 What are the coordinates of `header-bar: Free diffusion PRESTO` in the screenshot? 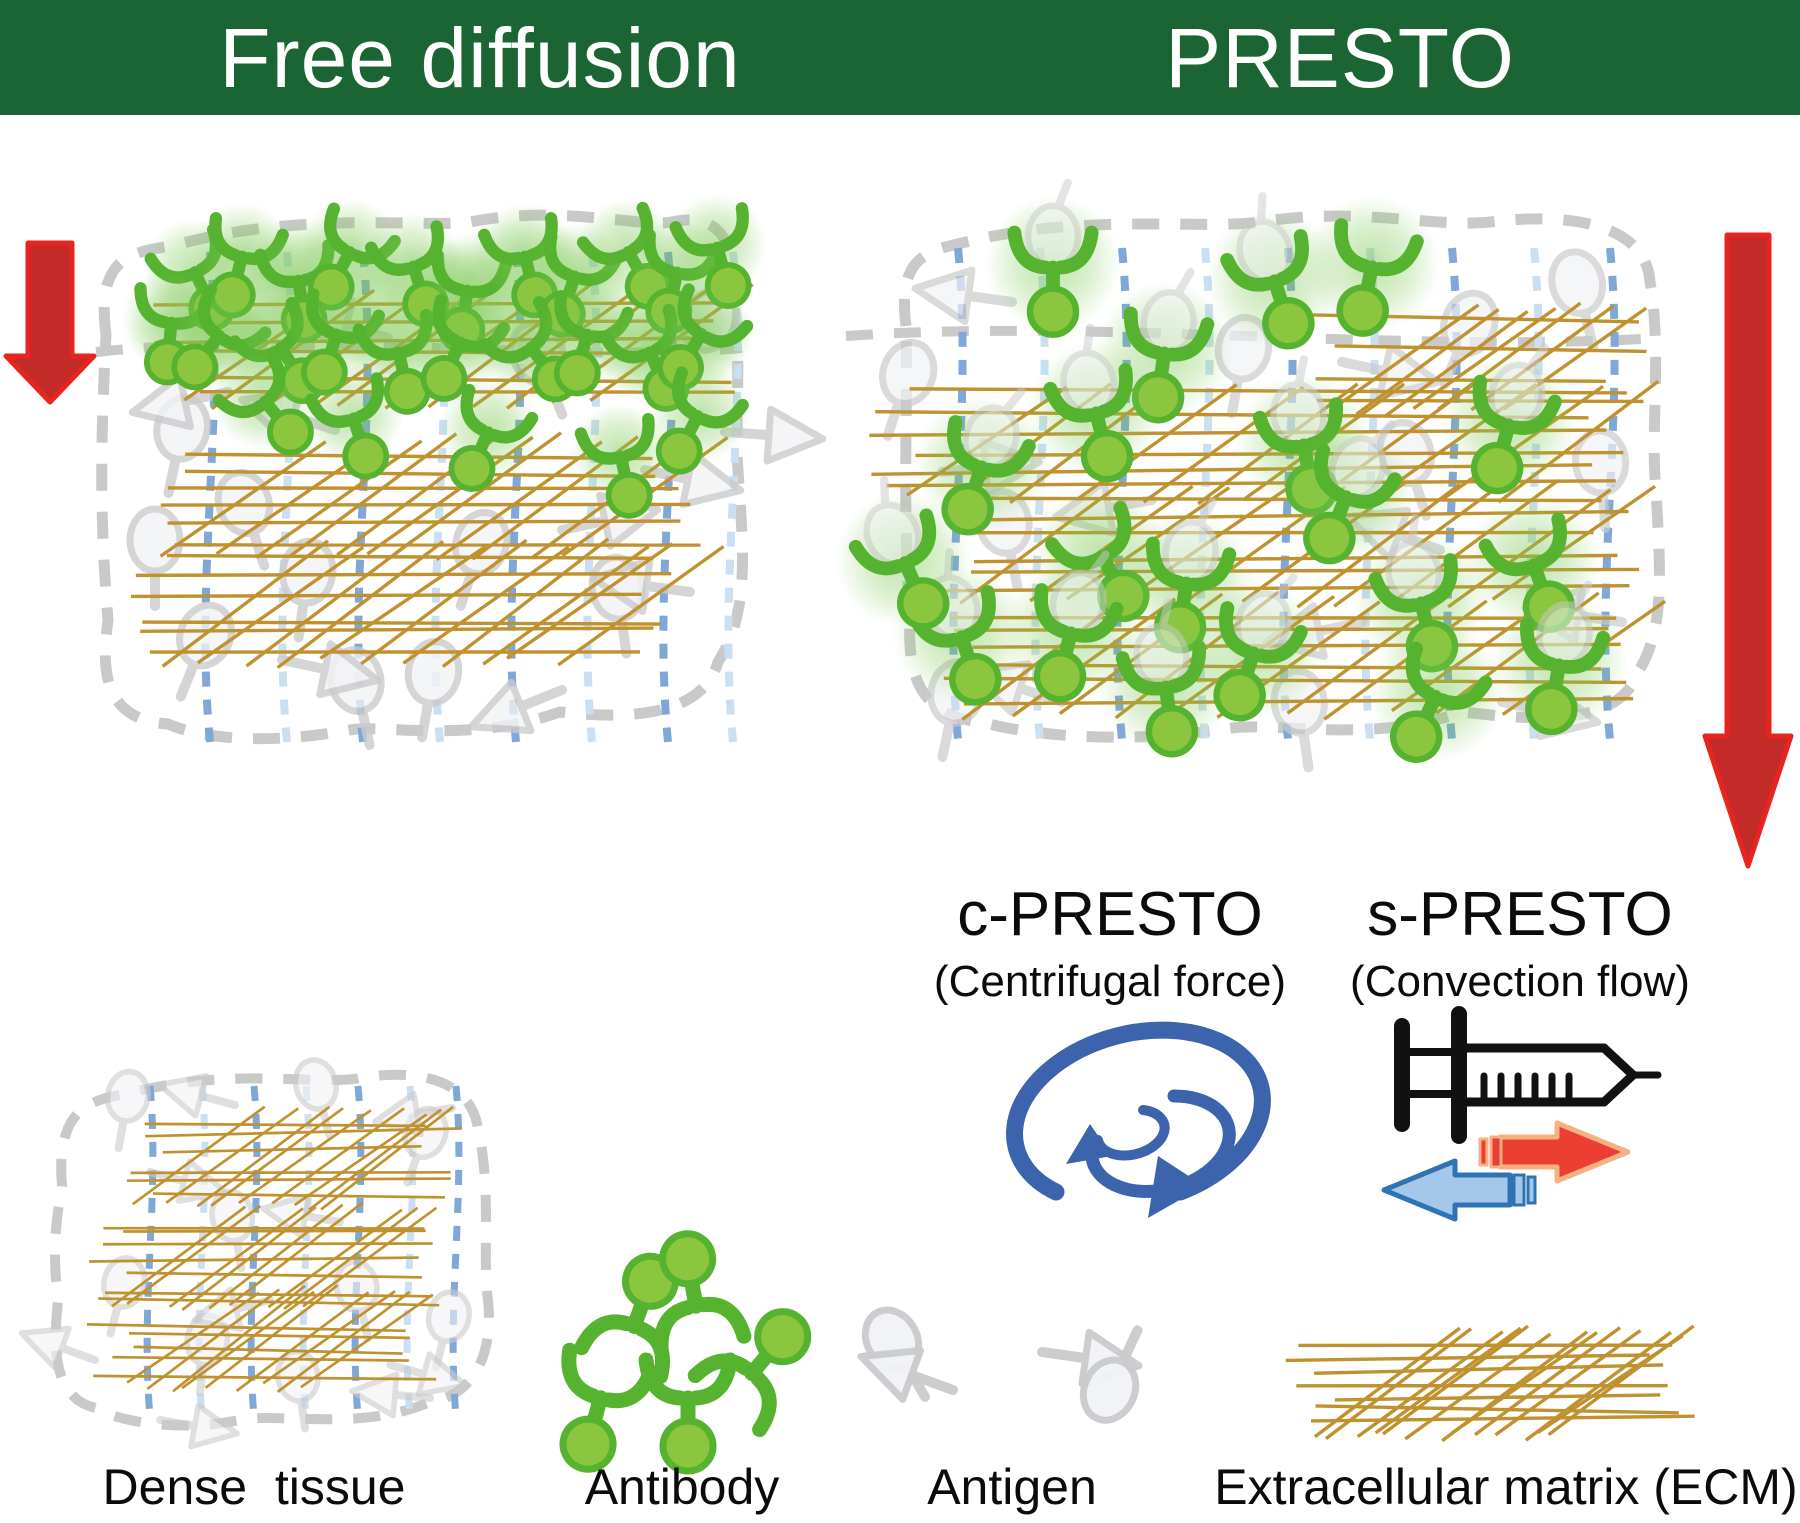 It's located at (900, 57).